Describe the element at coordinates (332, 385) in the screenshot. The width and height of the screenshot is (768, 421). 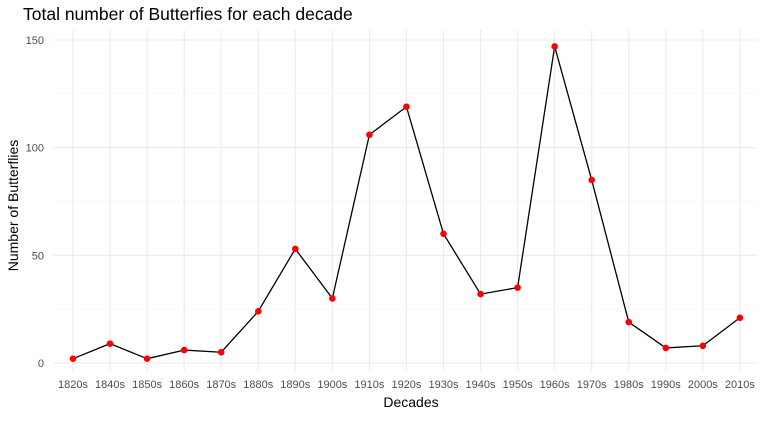
I see `x-tick-label: 1900s` at that location.